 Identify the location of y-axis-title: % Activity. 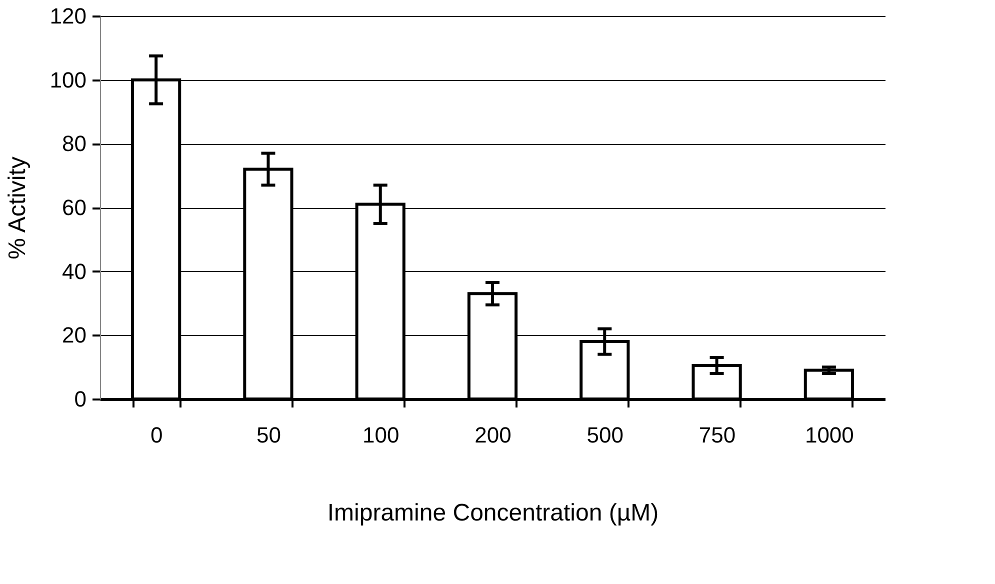
(17, 208).